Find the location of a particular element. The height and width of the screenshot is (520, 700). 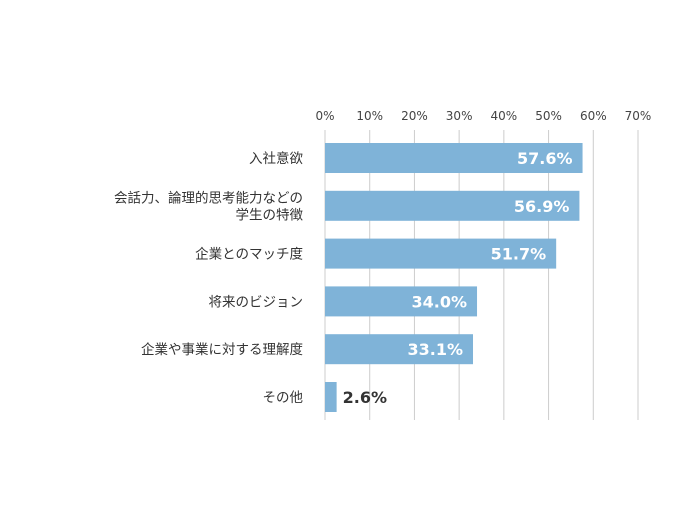

category-label: 学生の特徴 is located at coordinates (270, 215).